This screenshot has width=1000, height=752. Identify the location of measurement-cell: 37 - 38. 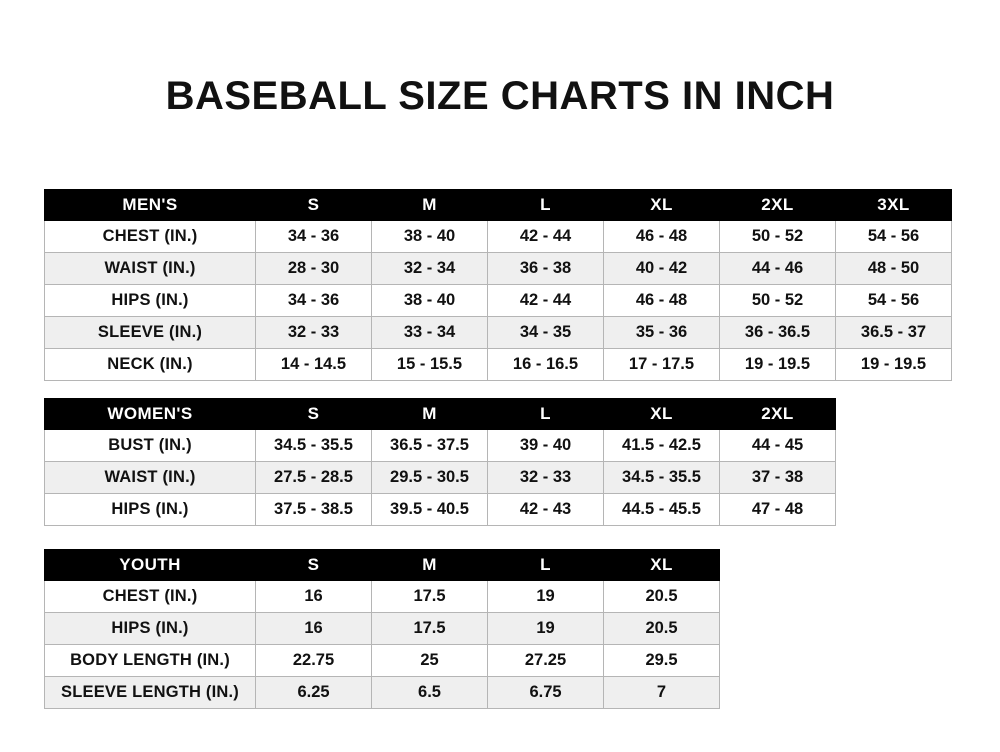
(777, 477).